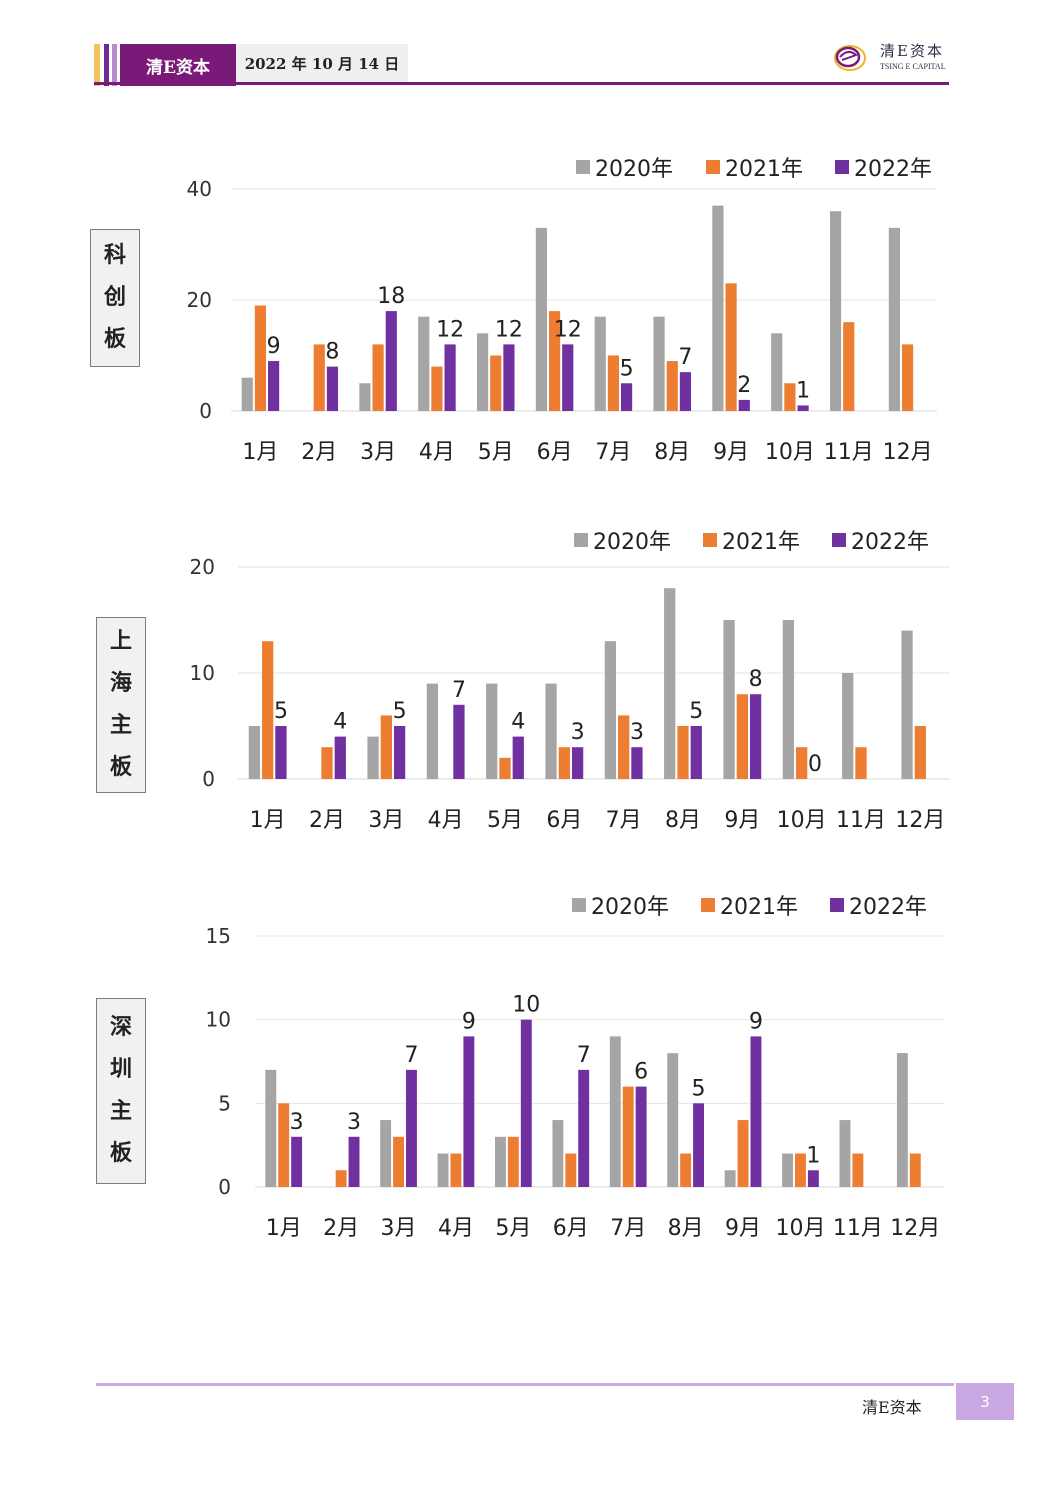 The width and height of the screenshot is (1051, 1486). What do you see at coordinates (888, 907) in the screenshot?
I see `legend-label: 2022年` at bounding box center [888, 907].